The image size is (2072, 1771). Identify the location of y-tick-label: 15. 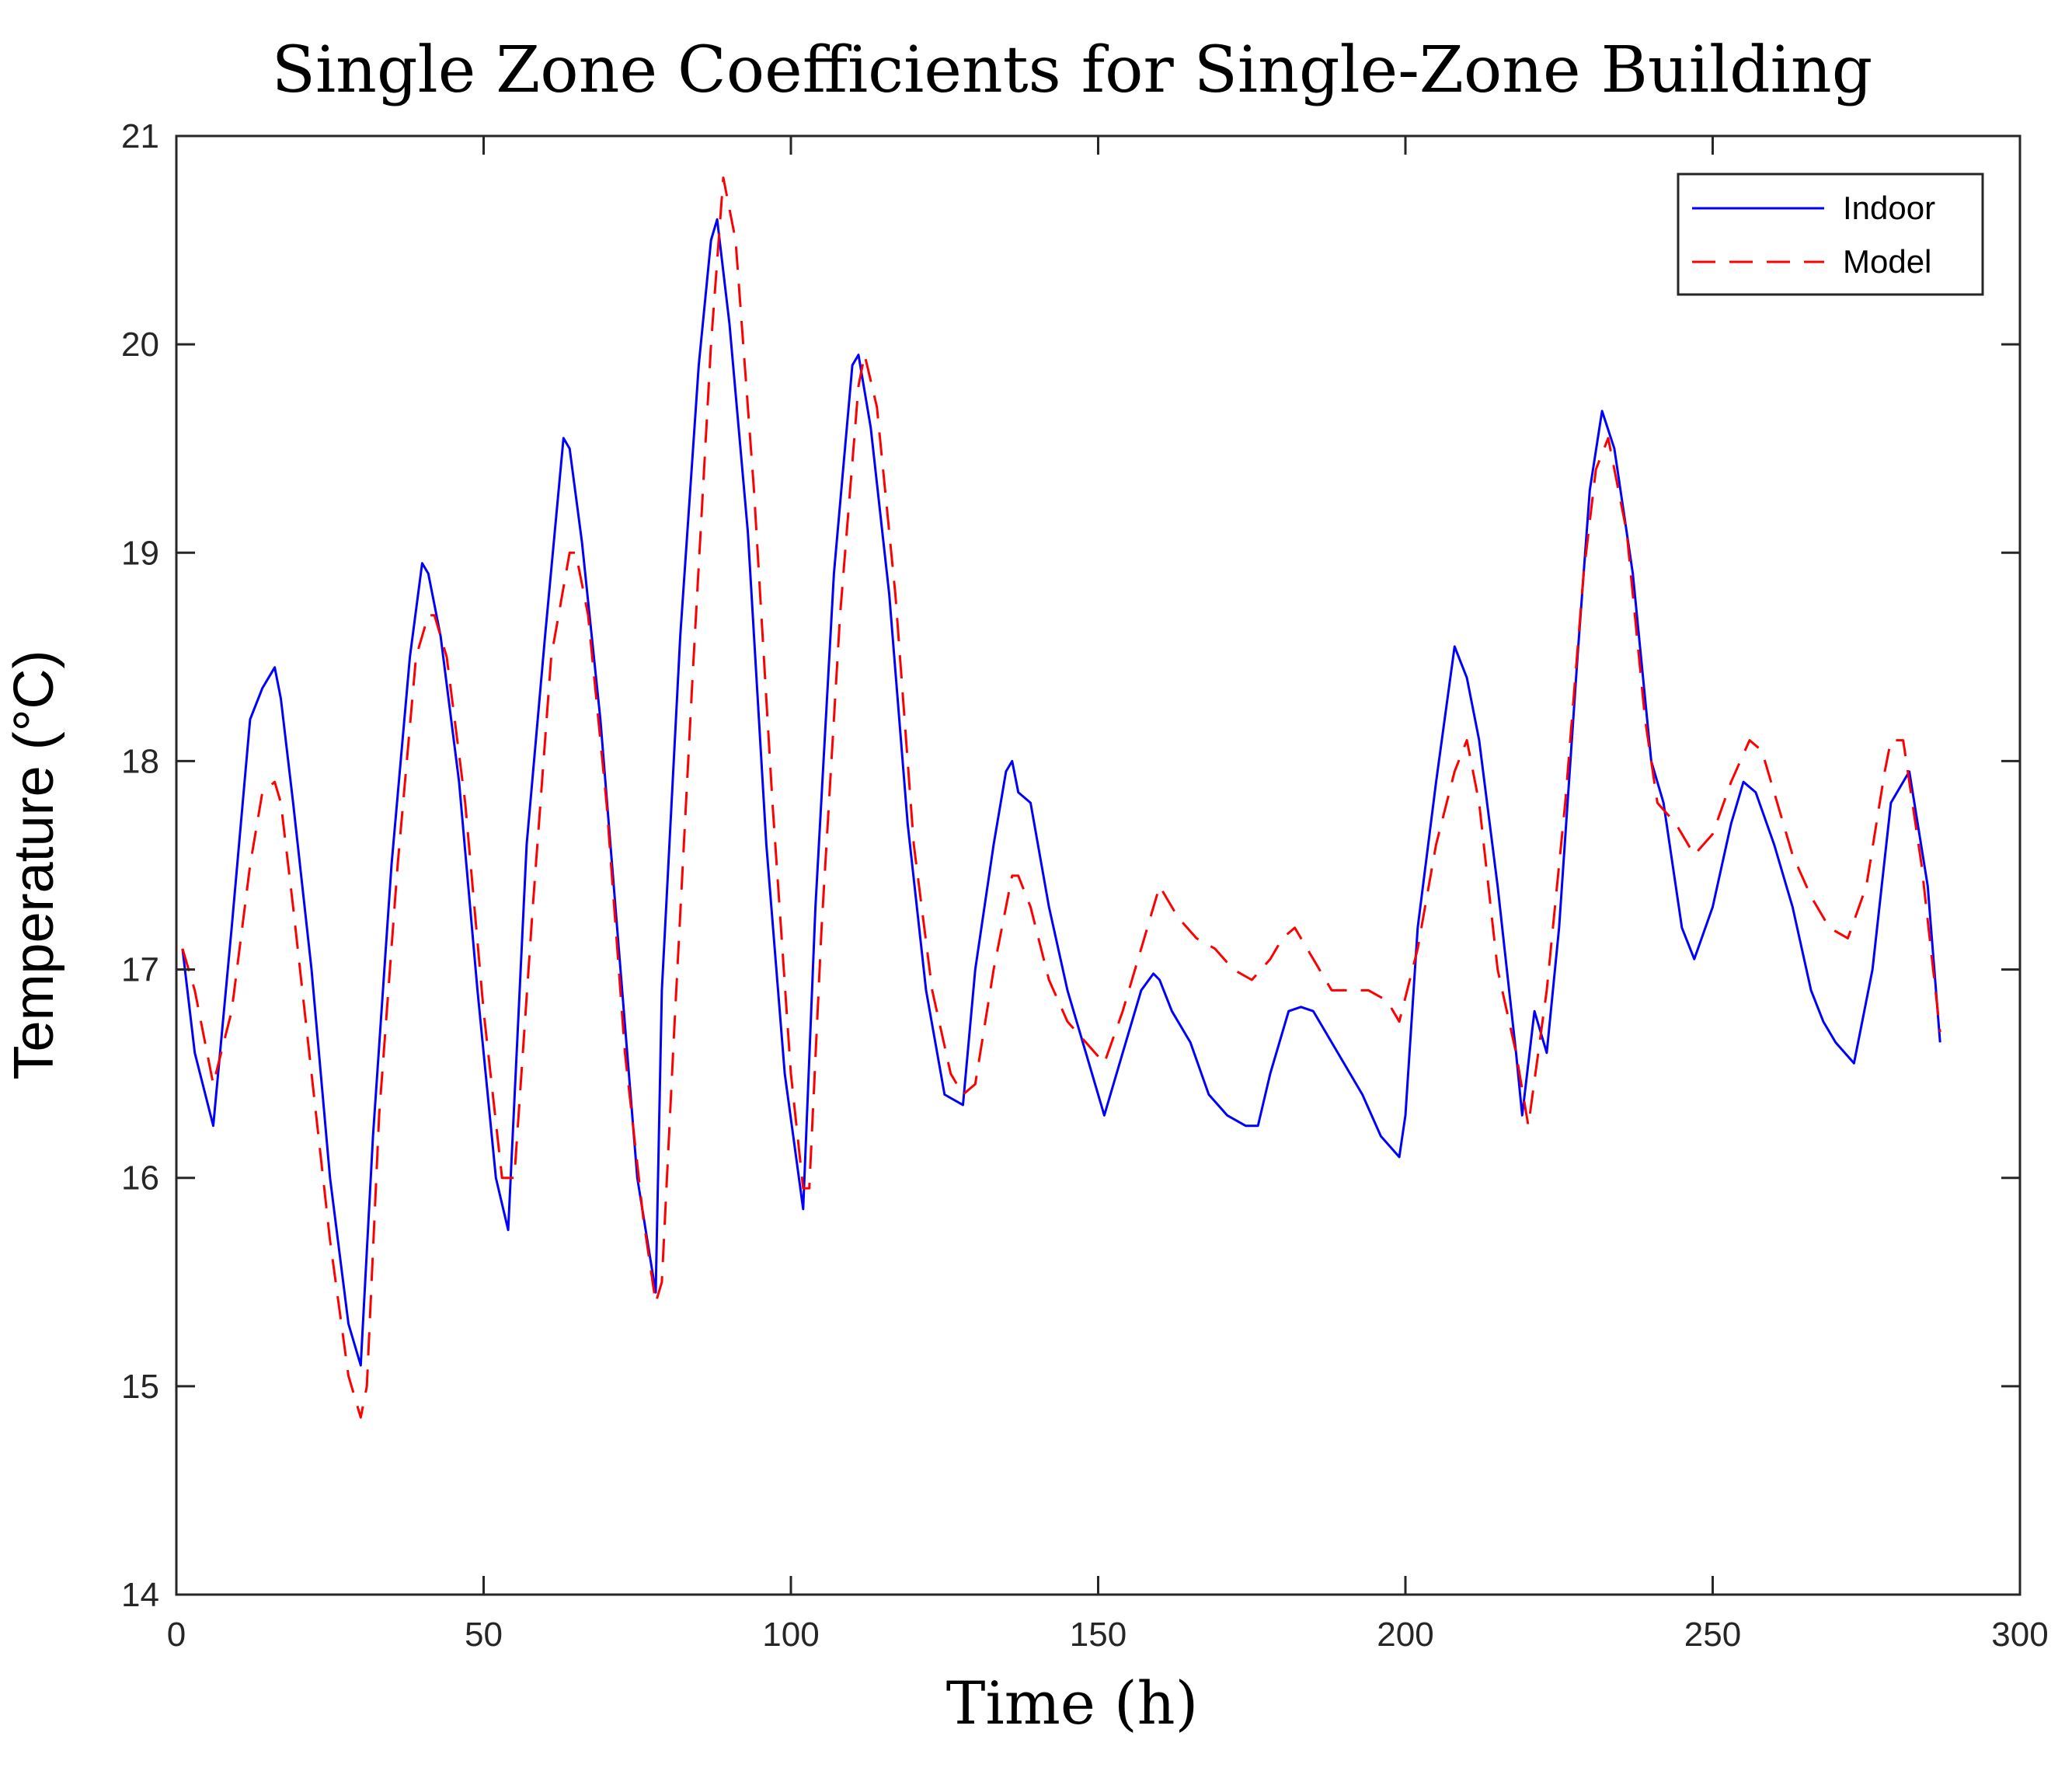
(140, 1387).